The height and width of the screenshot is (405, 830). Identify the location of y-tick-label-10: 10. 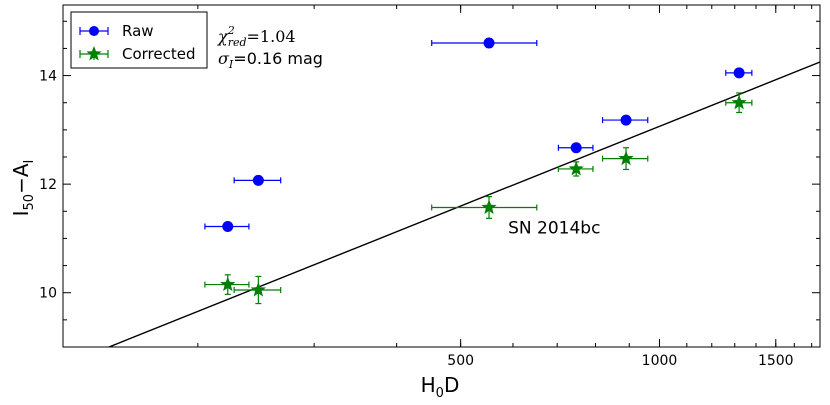
(48, 294).